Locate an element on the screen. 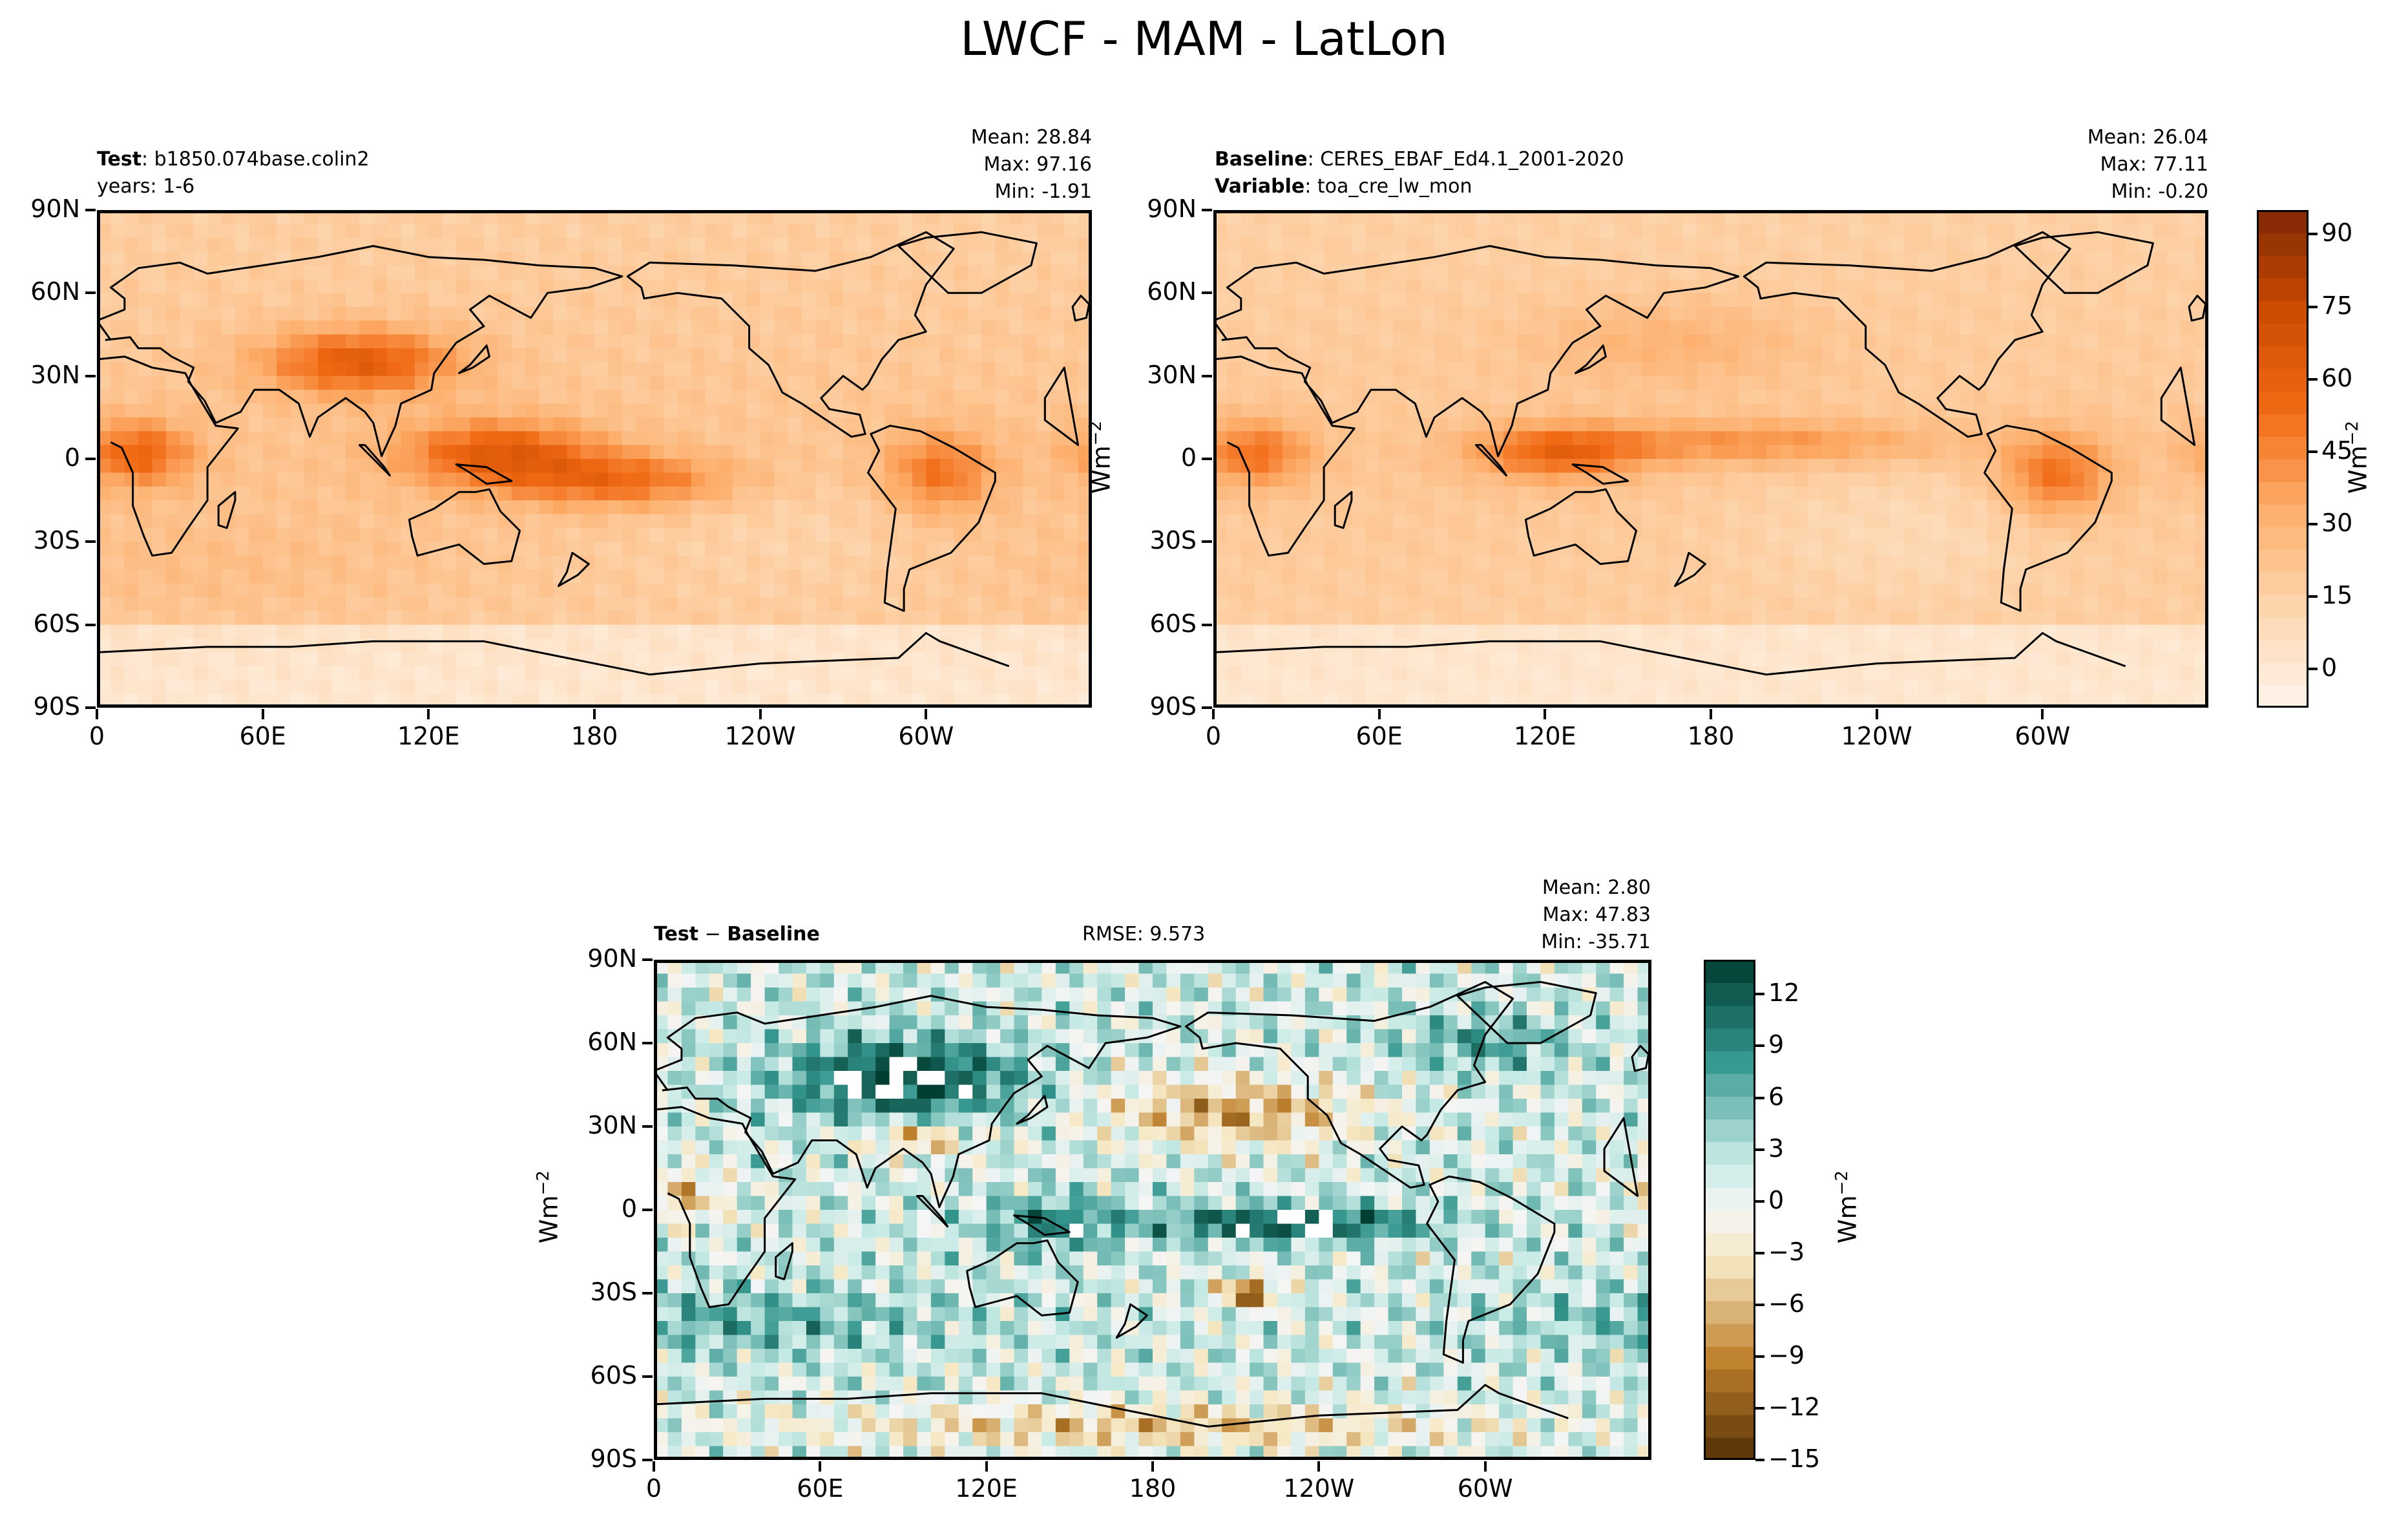  test-lon-tick-mark is located at coordinates (262, 714).